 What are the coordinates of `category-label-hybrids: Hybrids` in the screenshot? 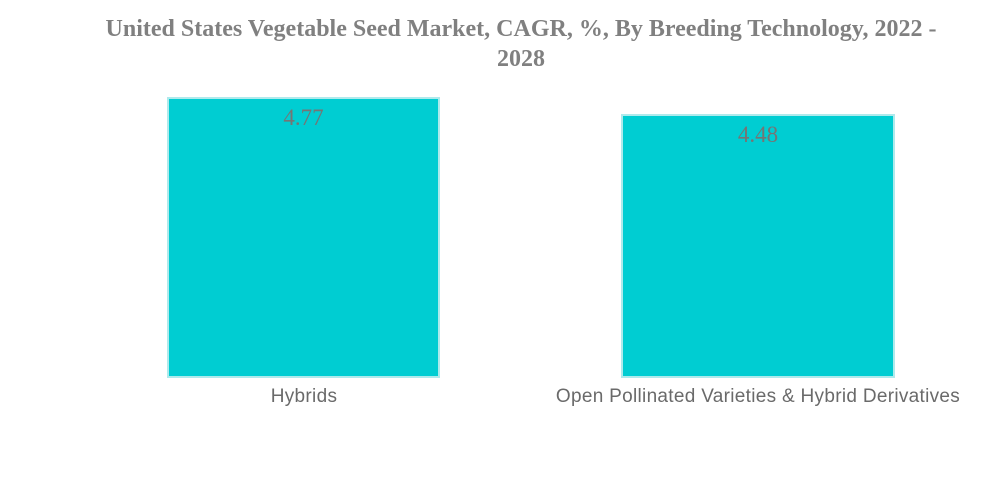 It's located at (304, 396).